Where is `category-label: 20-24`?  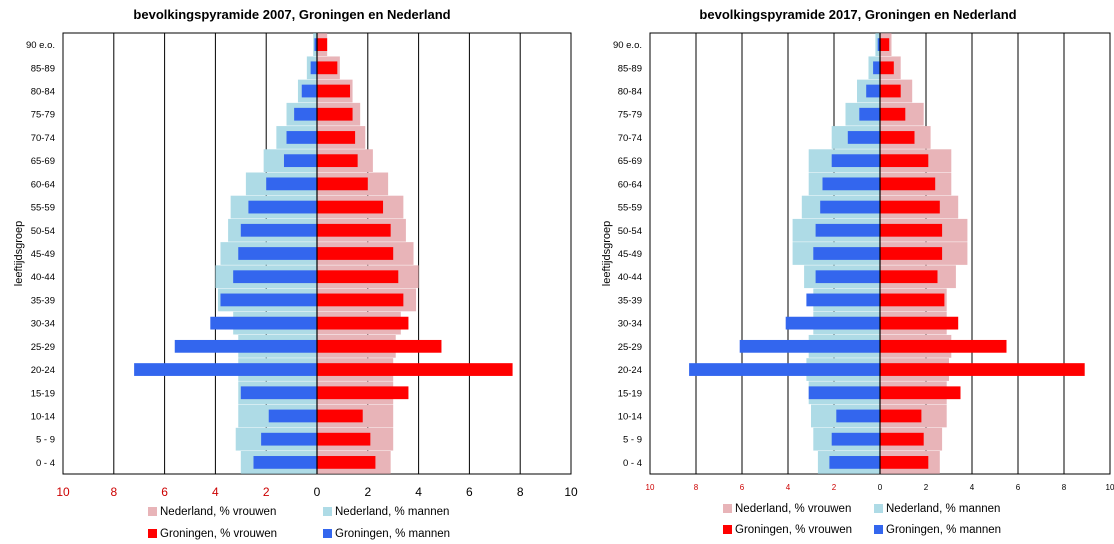
category-label: 20-24 is located at coordinates (43, 370).